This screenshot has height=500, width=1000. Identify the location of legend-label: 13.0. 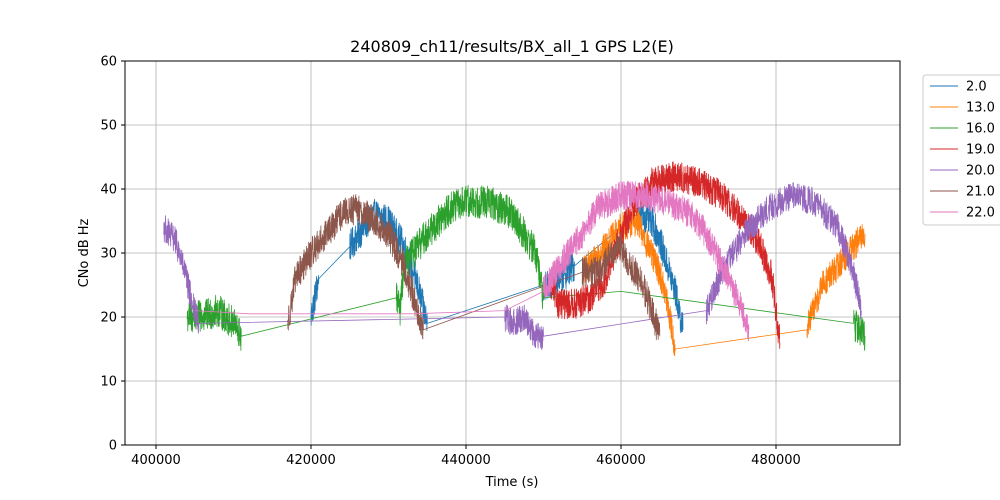
(980, 108).